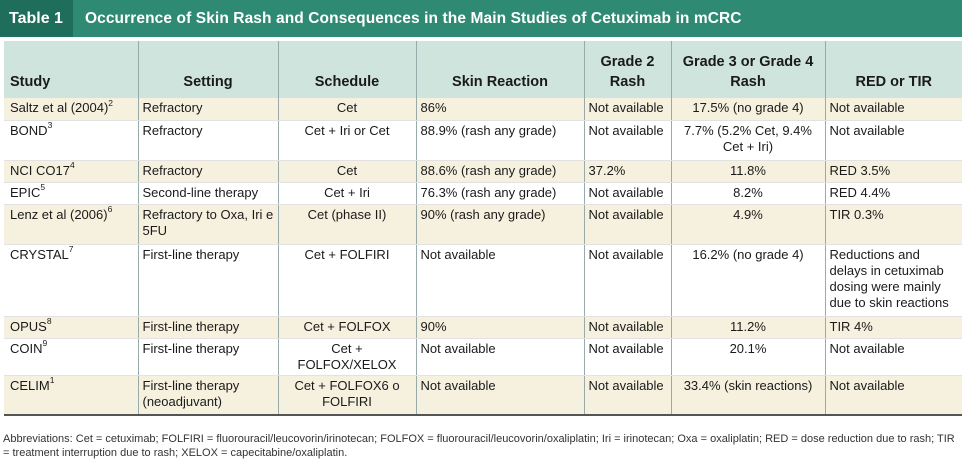  Describe the element at coordinates (499, 109) in the screenshot. I see `cell-skin-reaction: 86%` at that location.